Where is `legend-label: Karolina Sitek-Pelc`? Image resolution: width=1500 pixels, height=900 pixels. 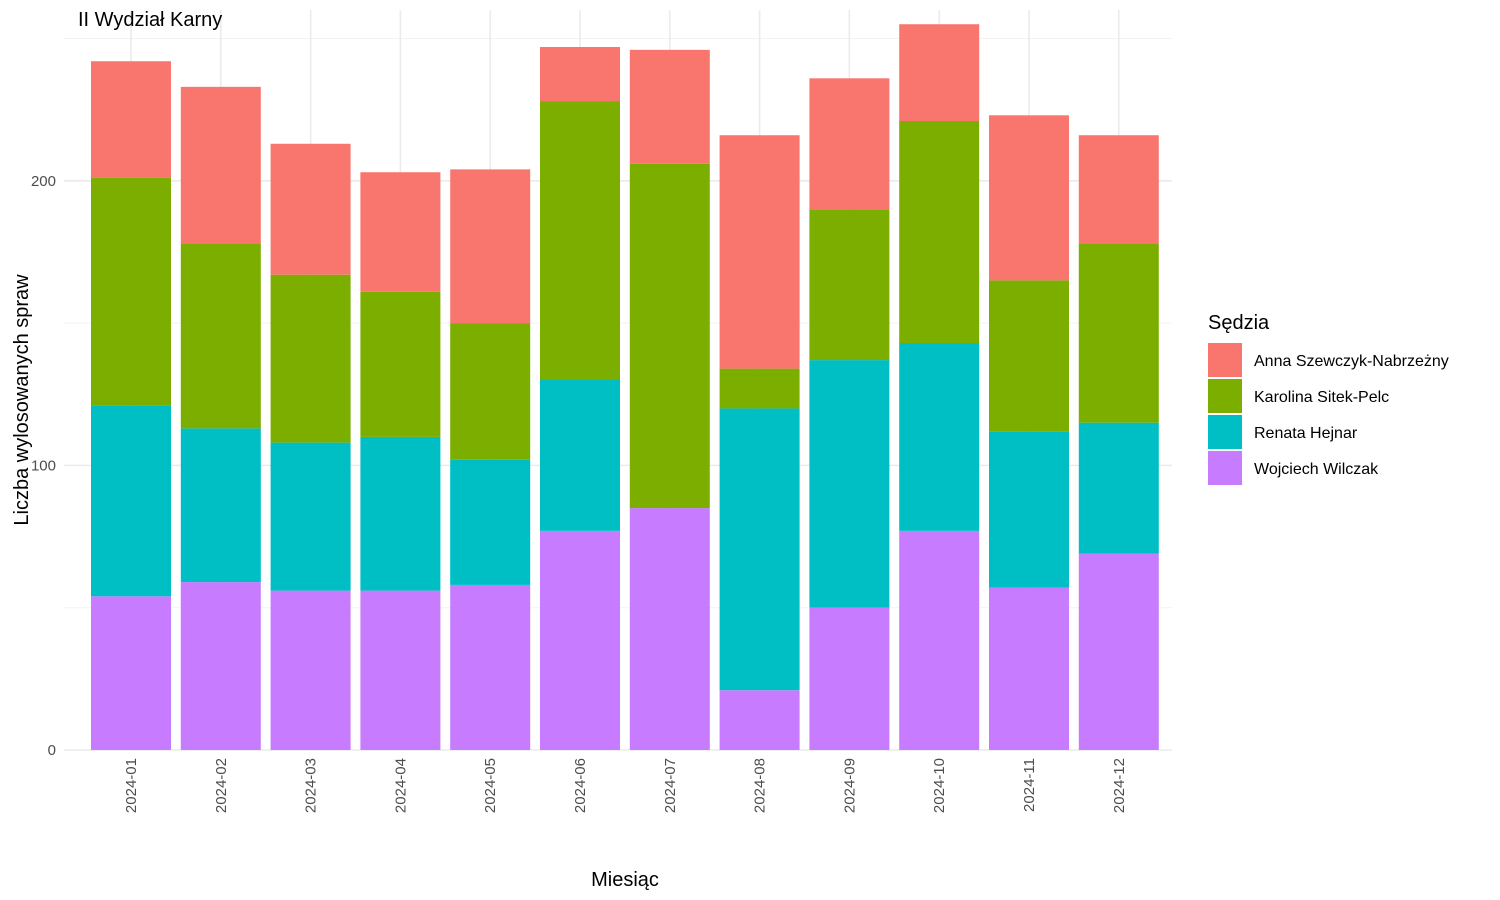 legend-label: Karolina Sitek-Pelc is located at coordinates (1321, 397).